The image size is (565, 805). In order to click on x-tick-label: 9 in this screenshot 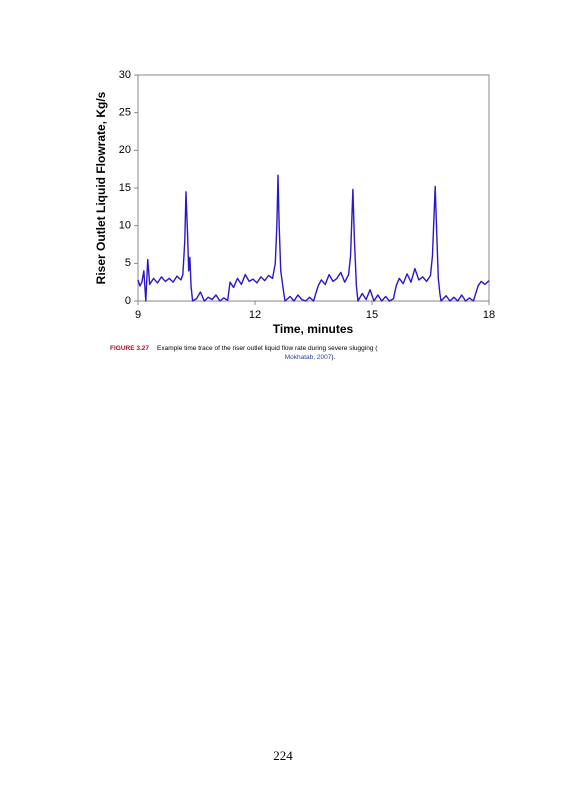, I will do `click(138, 315)`.